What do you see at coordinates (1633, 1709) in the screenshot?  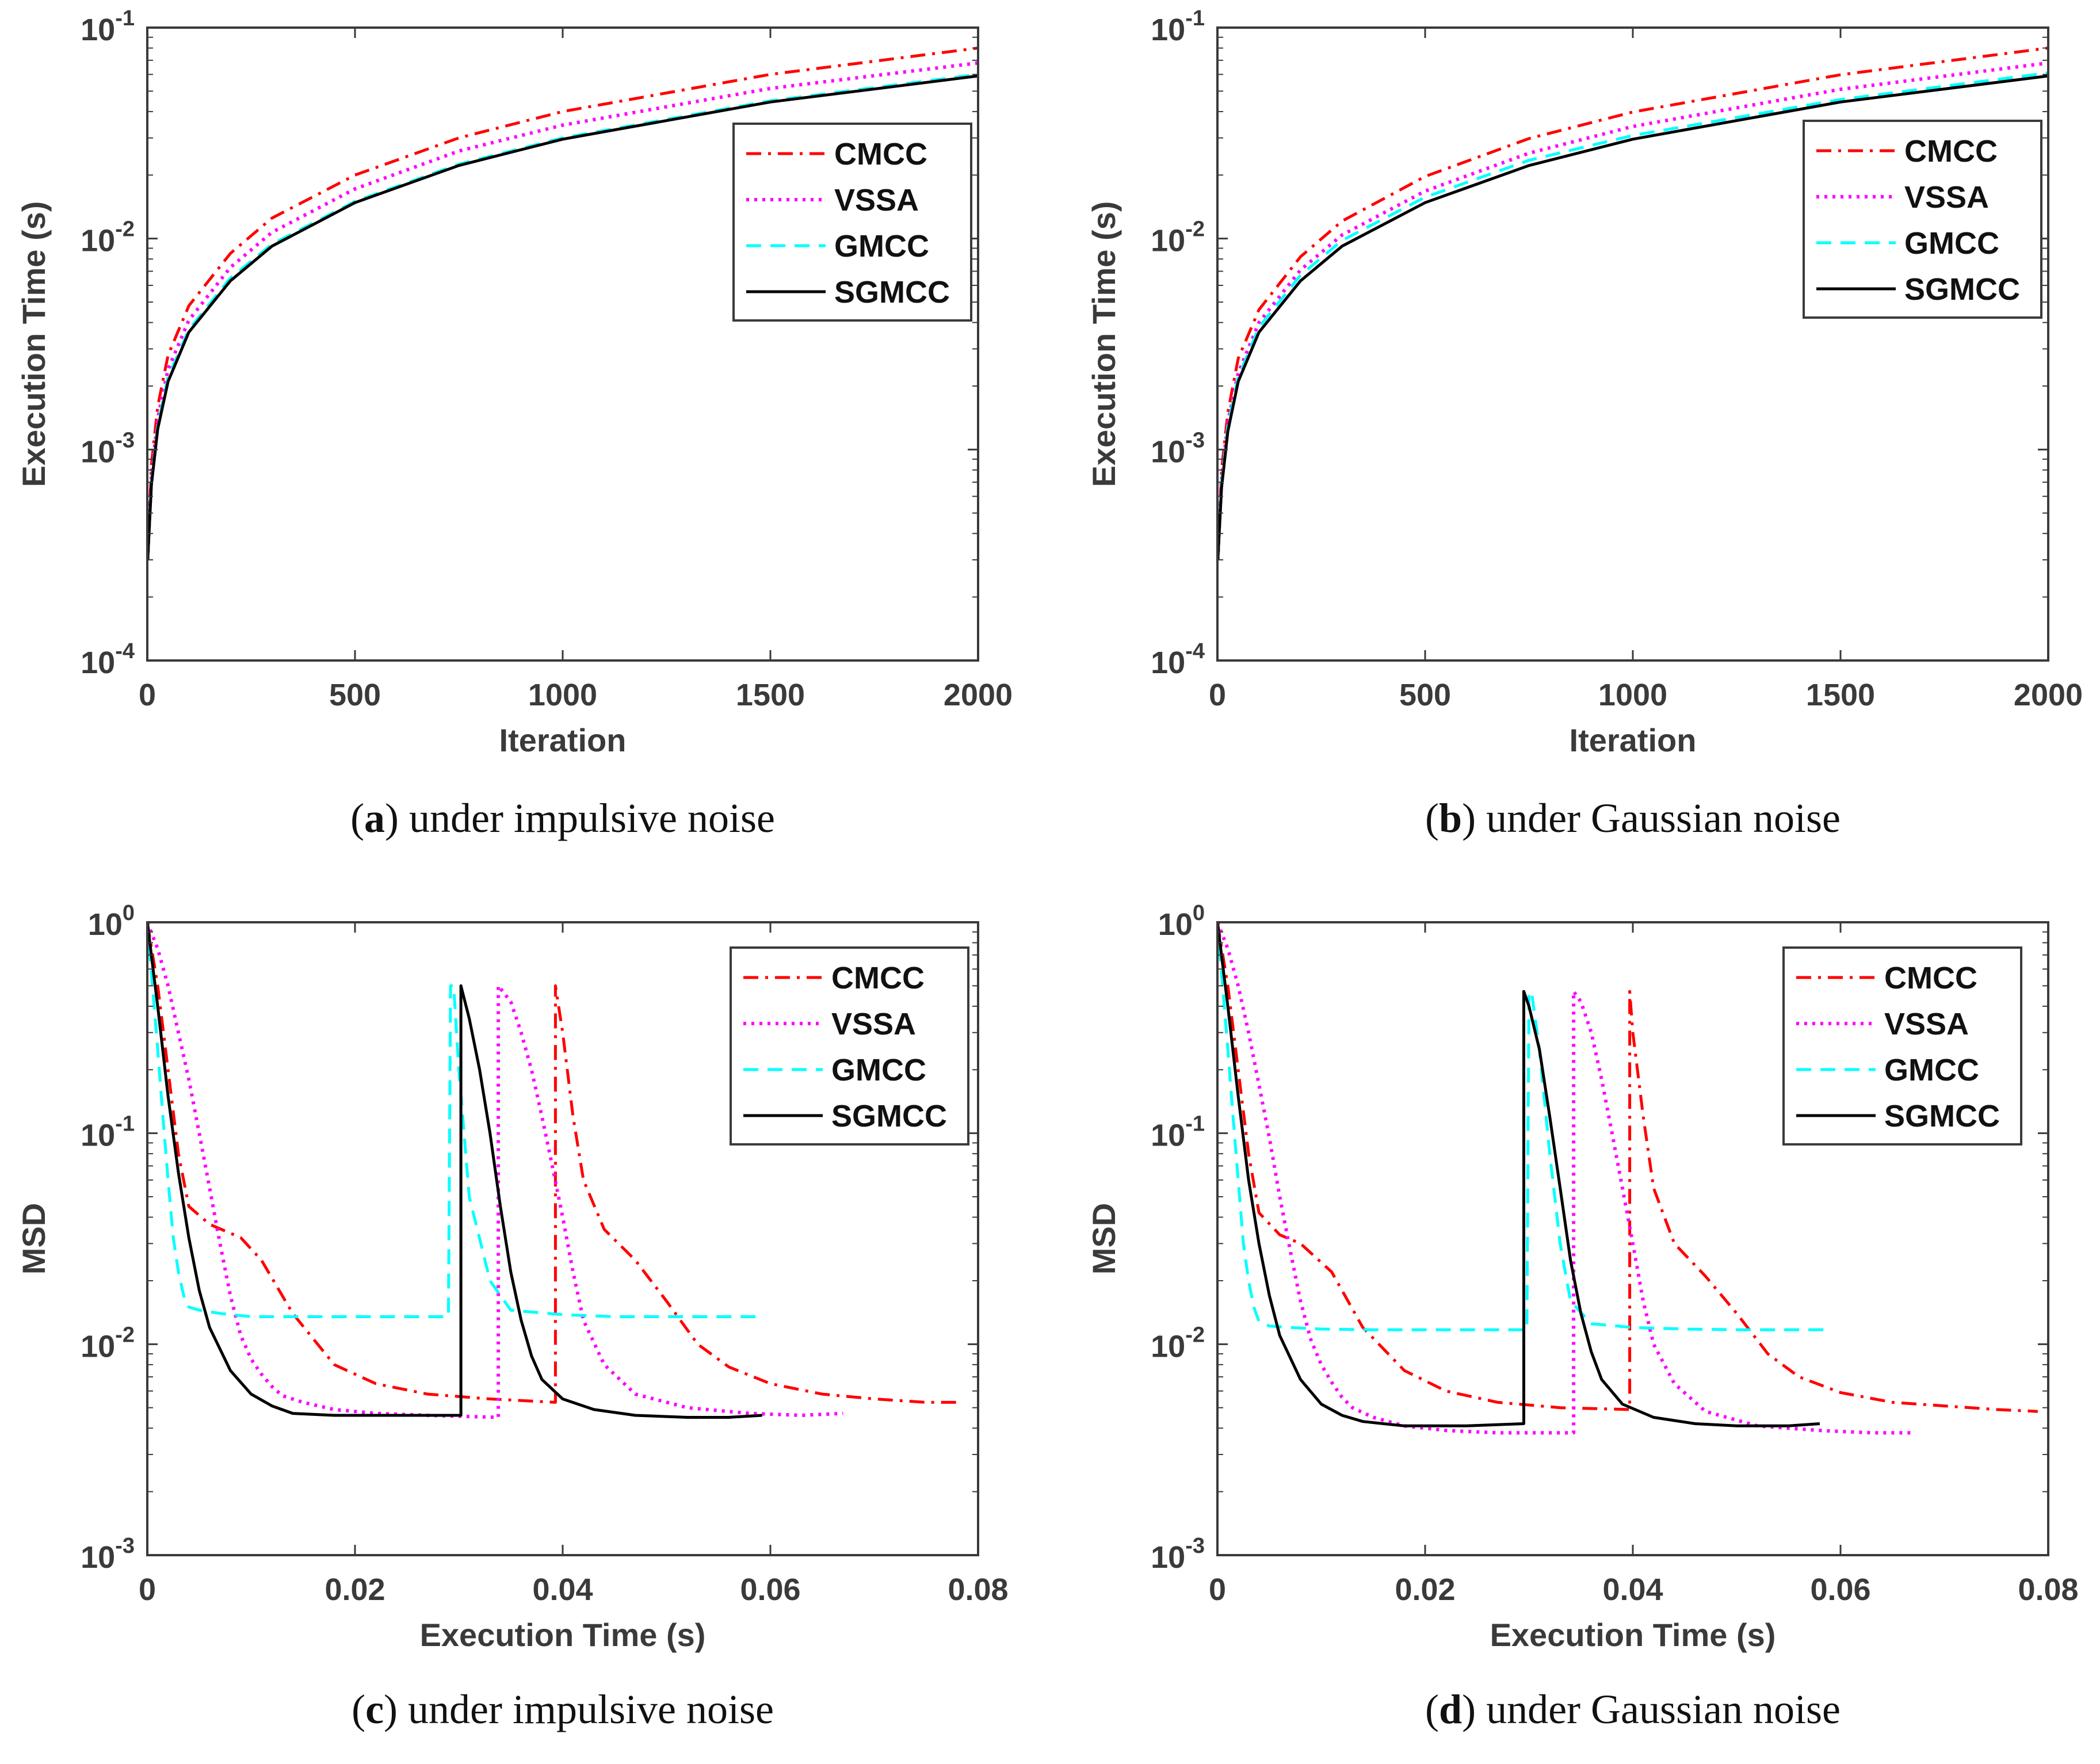 I see `panel-caption: (d) under Gaussian noise` at bounding box center [1633, 1709].